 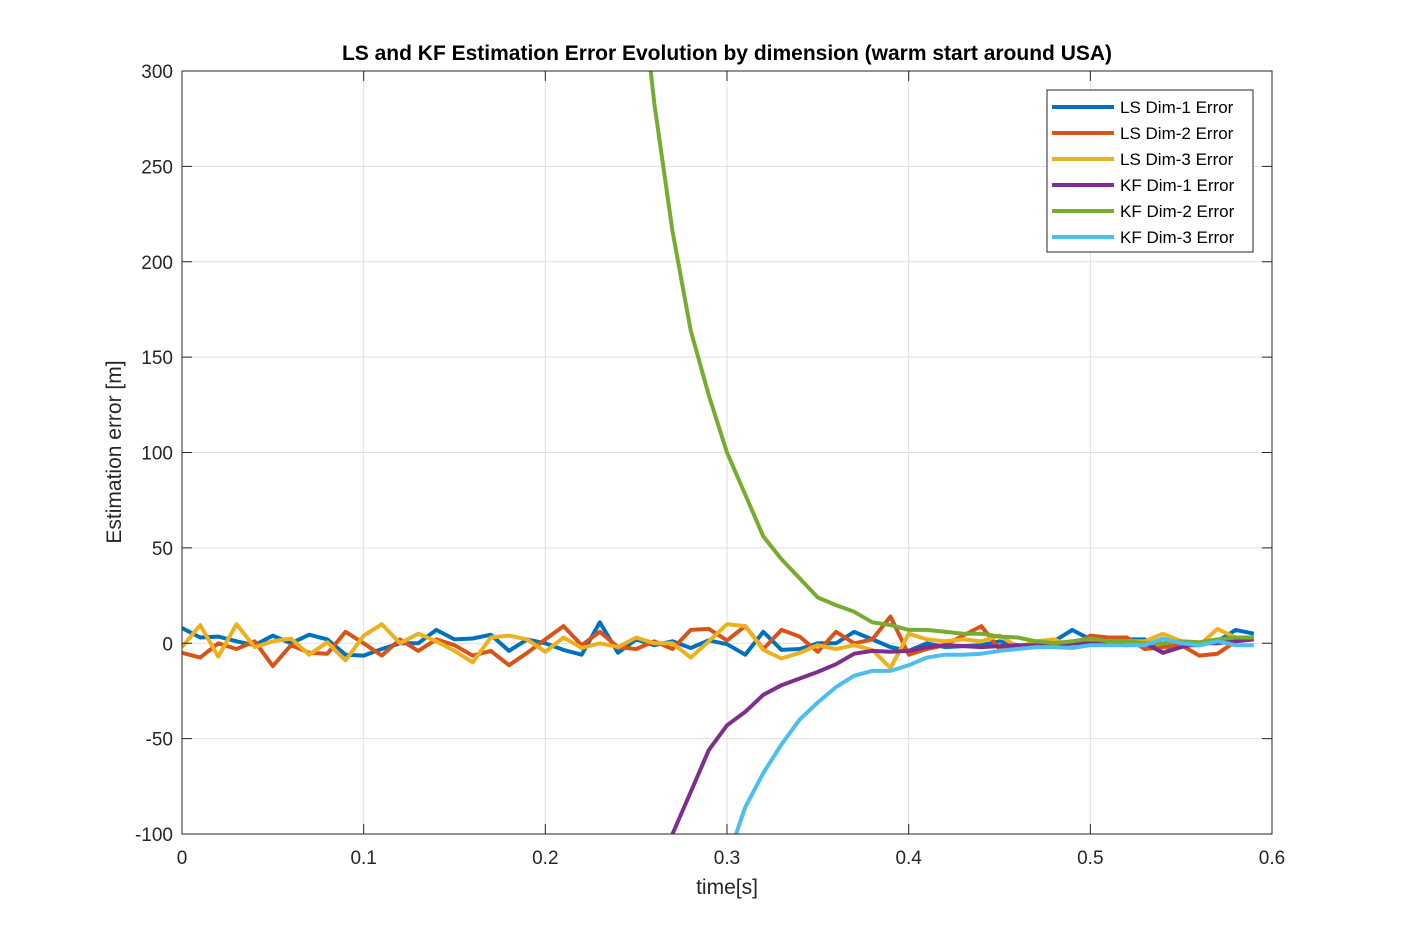 I want to click on y-tick-label: 150, so click(x=157, y=358).